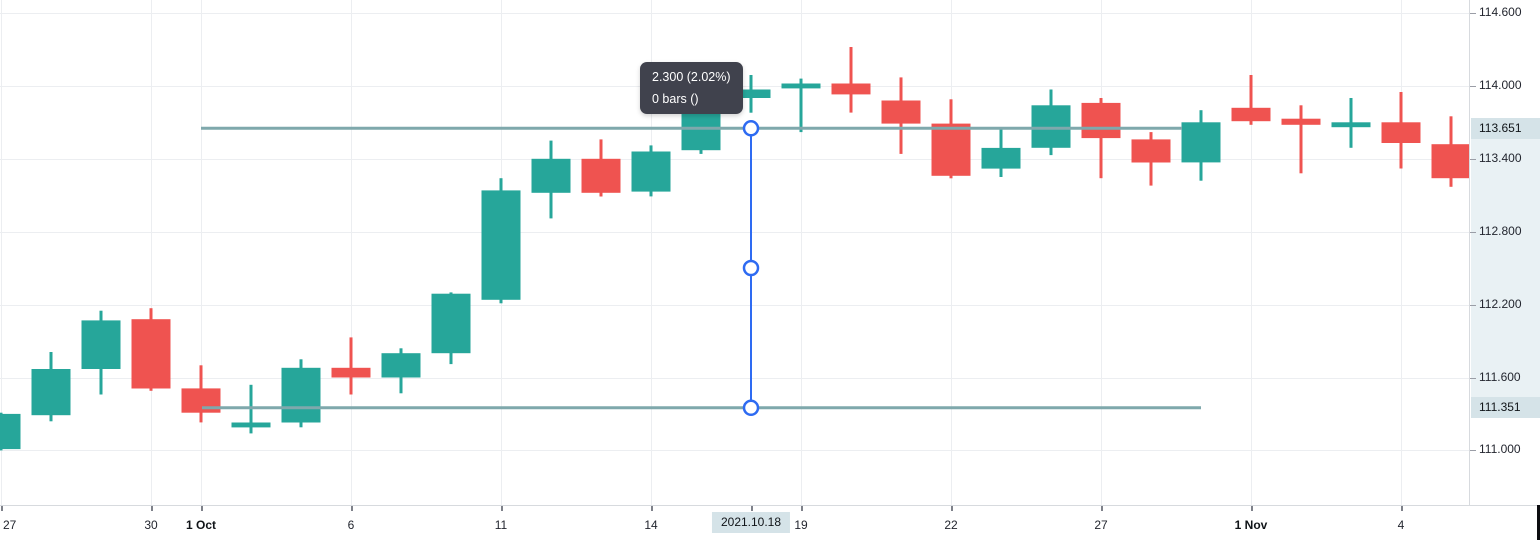  I want to click on time-tick-label: 1 Nov, so click(1251, 525).